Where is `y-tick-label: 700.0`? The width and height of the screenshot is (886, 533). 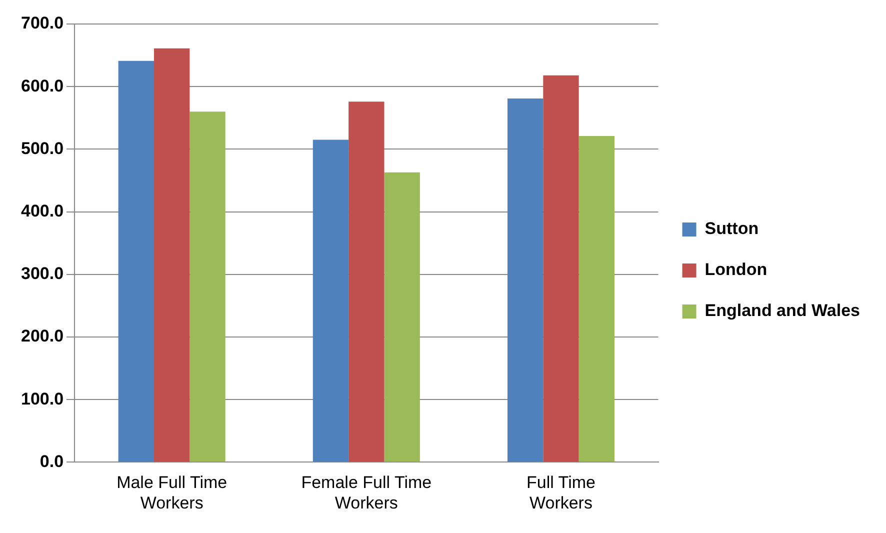
y-tick-label: 700.0 is located at coordinates (42, 23).